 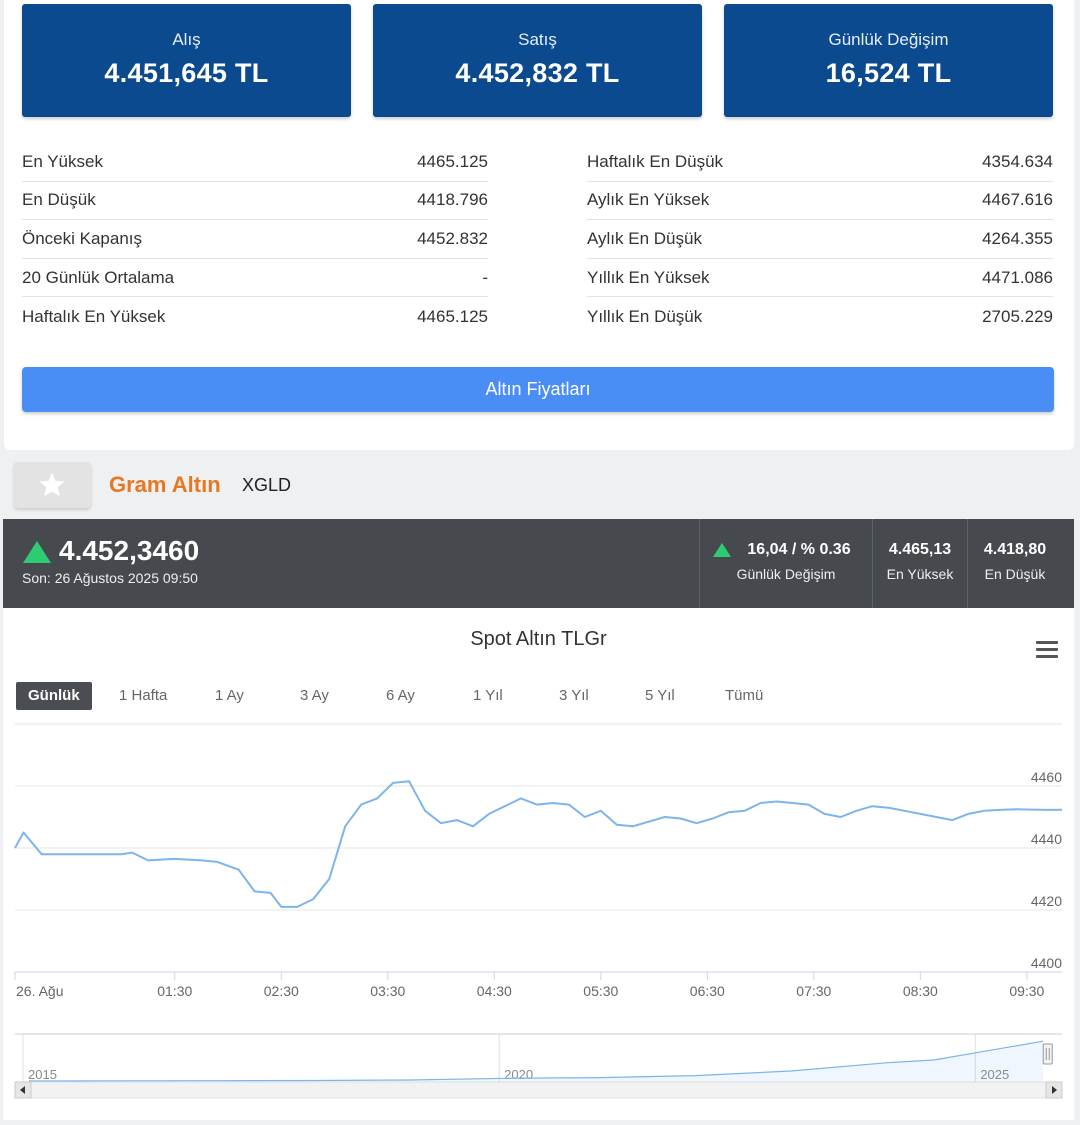 What do you see at coordinates (574, 695) in the screenshot?
I see `range-tab-3-years: 3 Yıl` at bounding box center [574, 695].